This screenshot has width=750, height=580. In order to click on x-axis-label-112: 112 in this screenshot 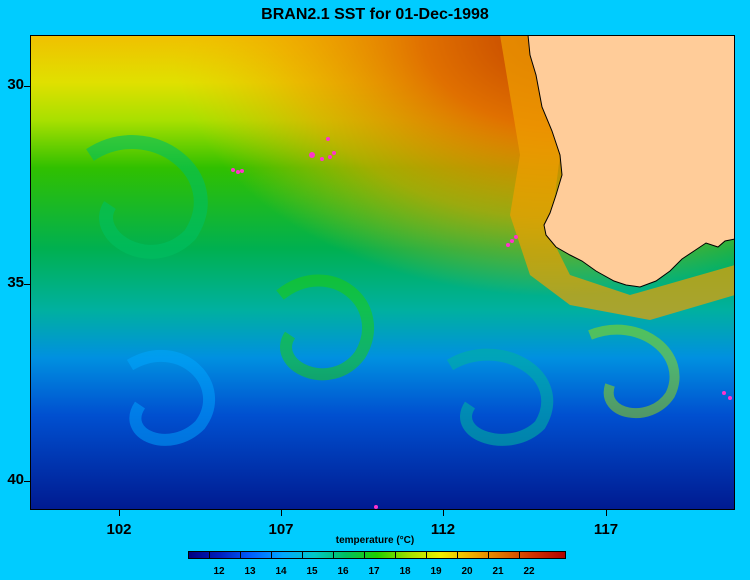, I will do `click(443, 529)`.